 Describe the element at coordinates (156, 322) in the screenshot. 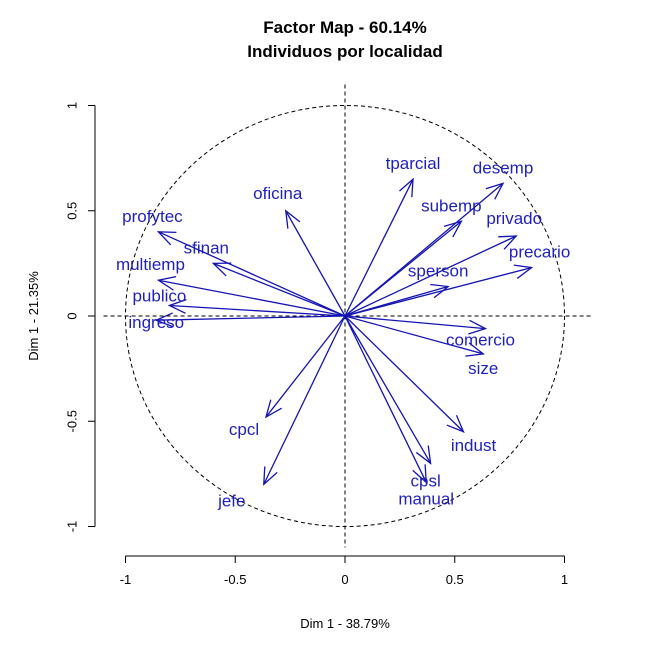

I see `label-ingreso: ingreso` at that location.